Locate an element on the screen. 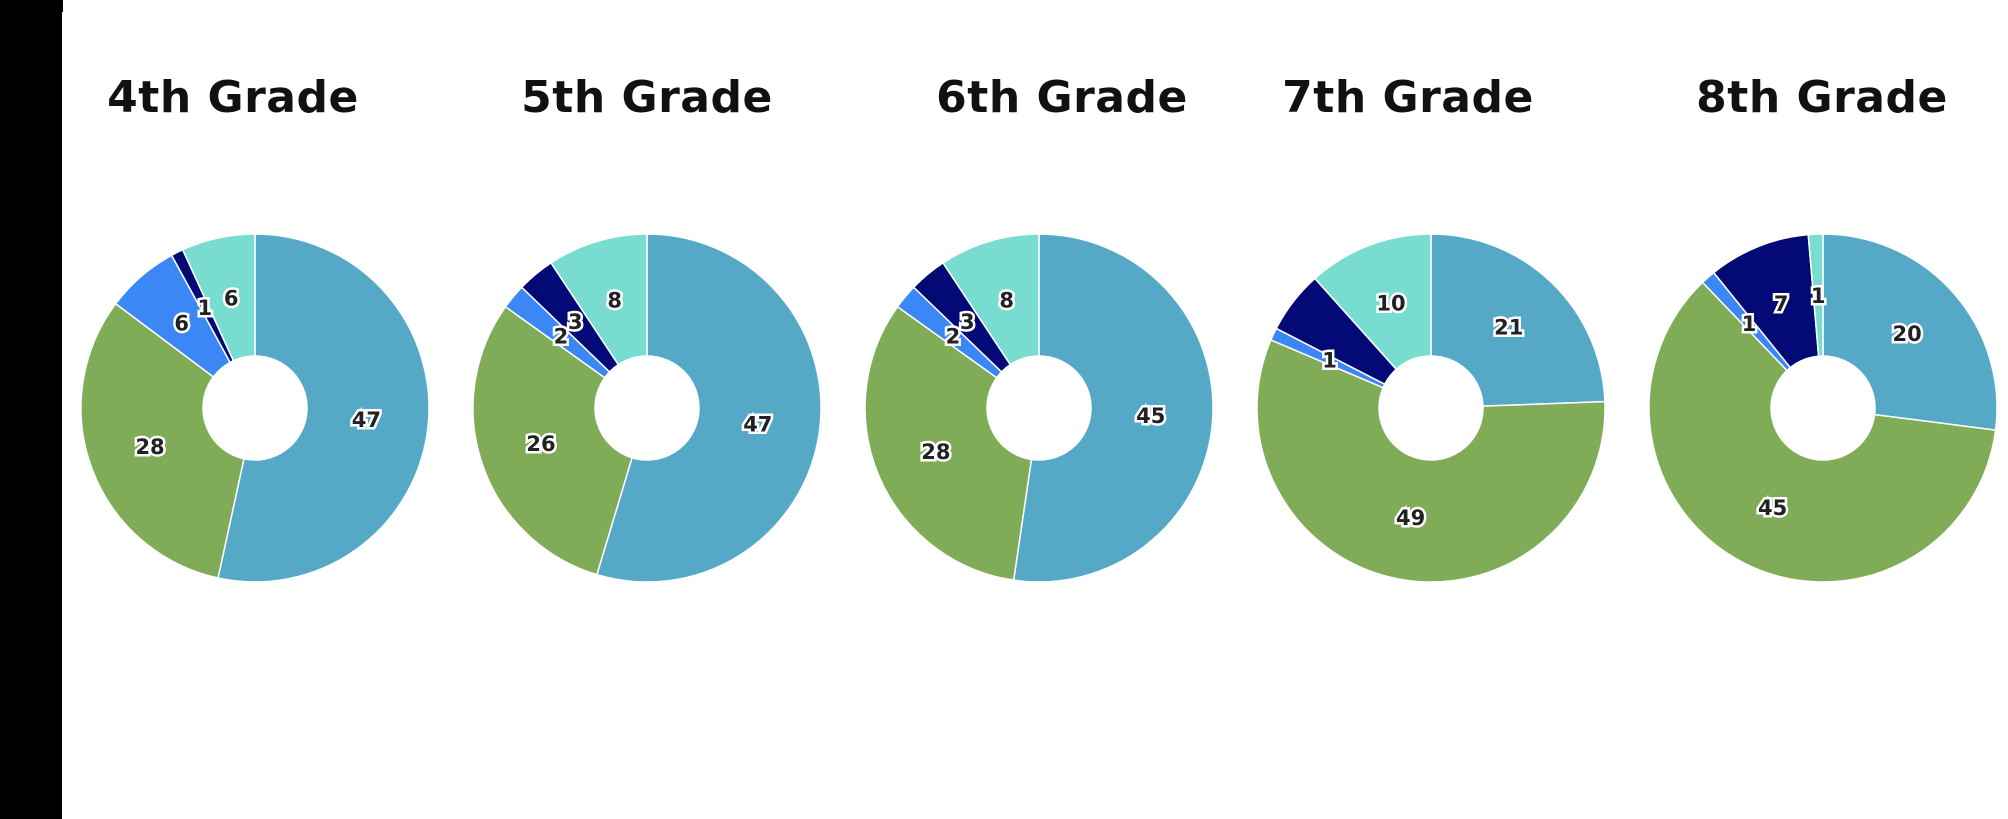 Image resolution: width=2008 pixels, height=819 pixels. chart-title-4th-grade: 4th Grade is located at coordinates (233, 97).